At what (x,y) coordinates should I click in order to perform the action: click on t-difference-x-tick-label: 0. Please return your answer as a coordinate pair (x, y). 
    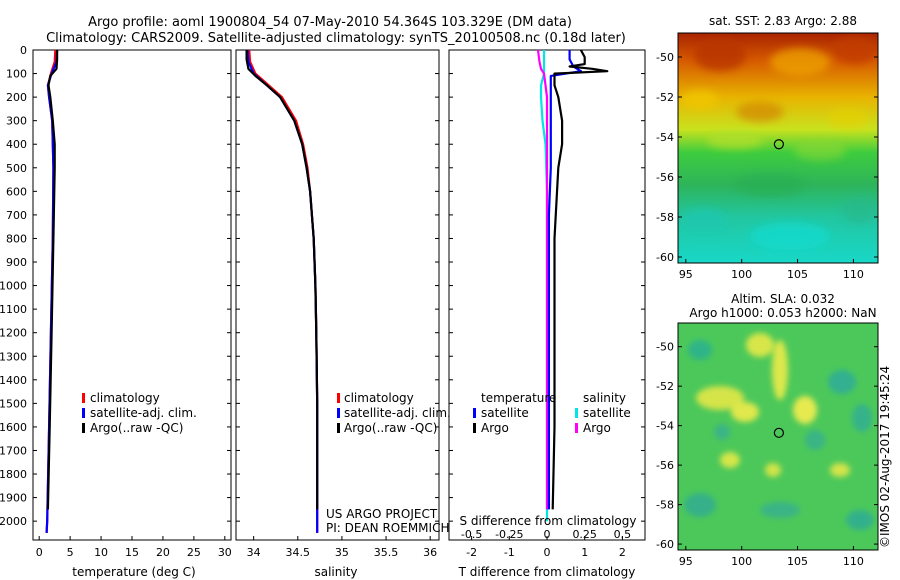
    Looking at the image, I should click on (547, 552).